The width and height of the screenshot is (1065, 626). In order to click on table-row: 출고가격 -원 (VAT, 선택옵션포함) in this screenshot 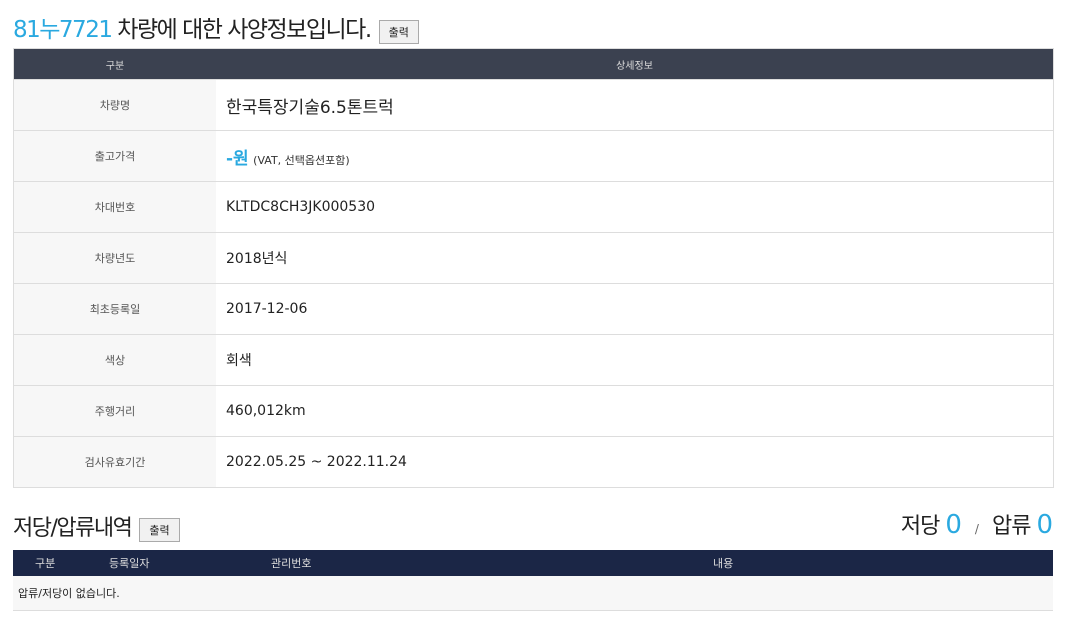, I will do `click(533, 156)`.